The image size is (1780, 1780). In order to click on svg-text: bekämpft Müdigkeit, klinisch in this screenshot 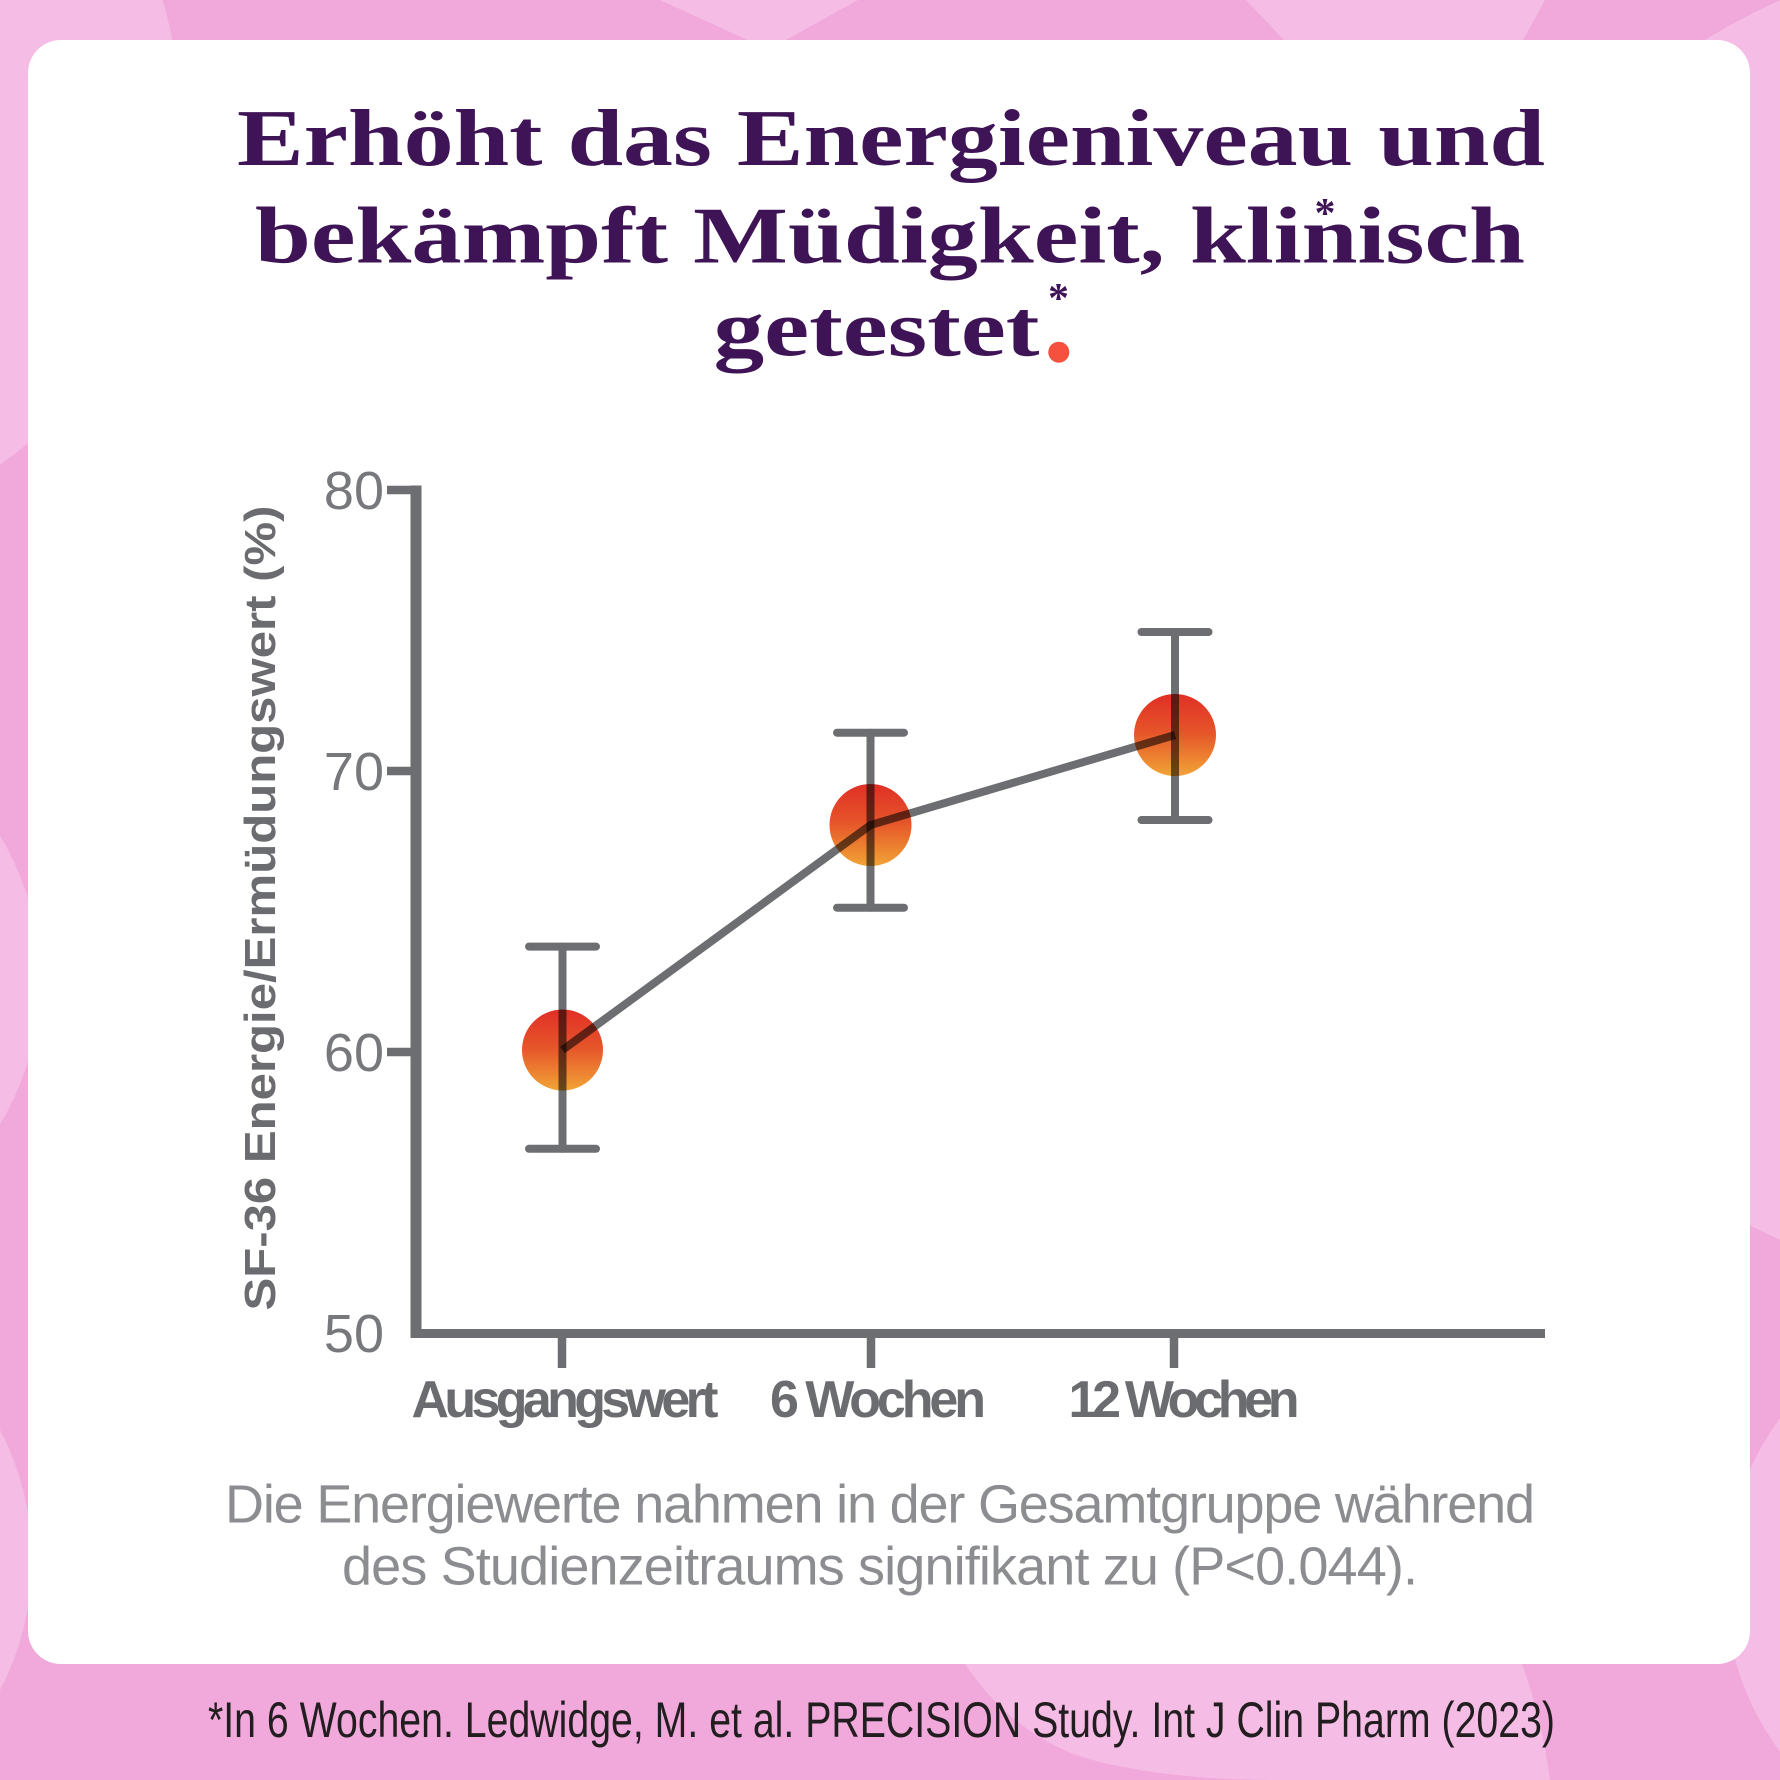, I will do `click(890, 237)`.